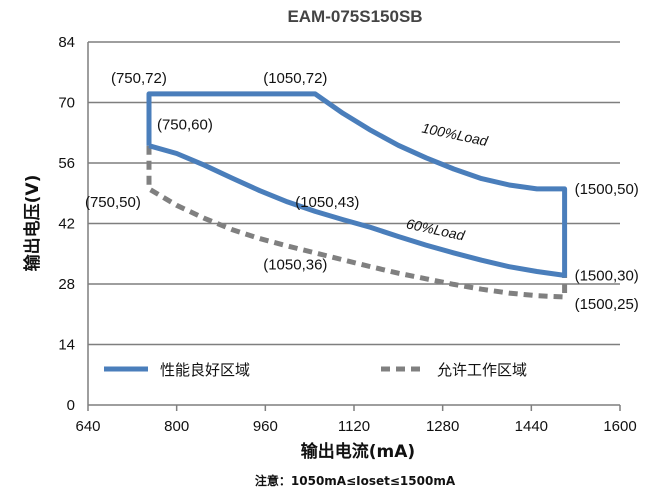 Image resolution: width=659 pixels, height=493 pixels. What do you see at coordinates (71, 405) in the screenshot?
I see `y-tick-label: 0` at bounding box center [71, 405].